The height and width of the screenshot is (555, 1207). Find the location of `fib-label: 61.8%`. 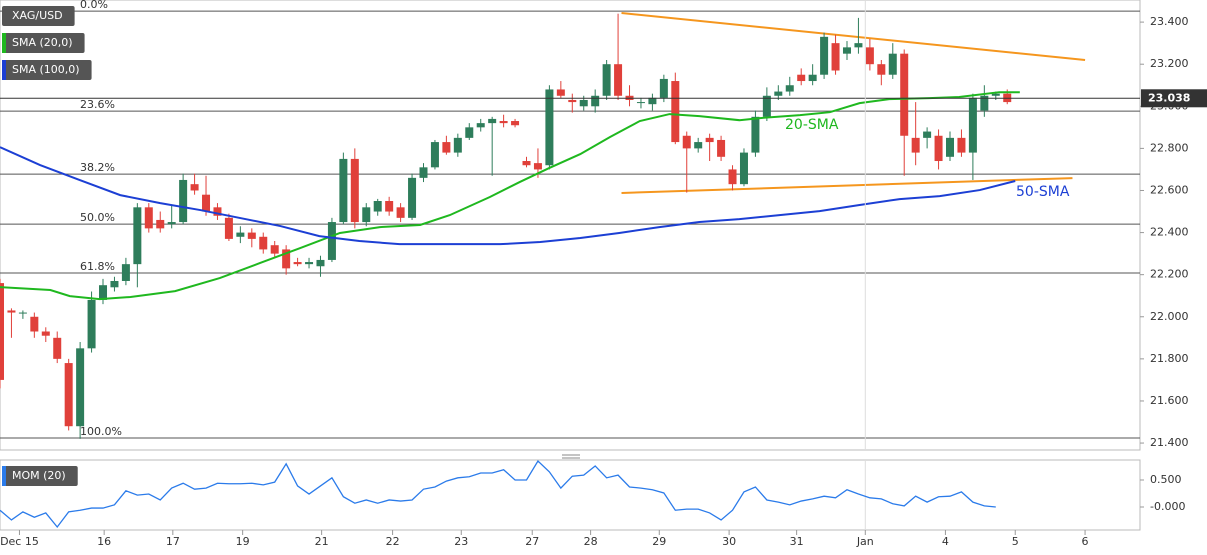

fib-label: 61.8% is located at coordinates (97, 266).